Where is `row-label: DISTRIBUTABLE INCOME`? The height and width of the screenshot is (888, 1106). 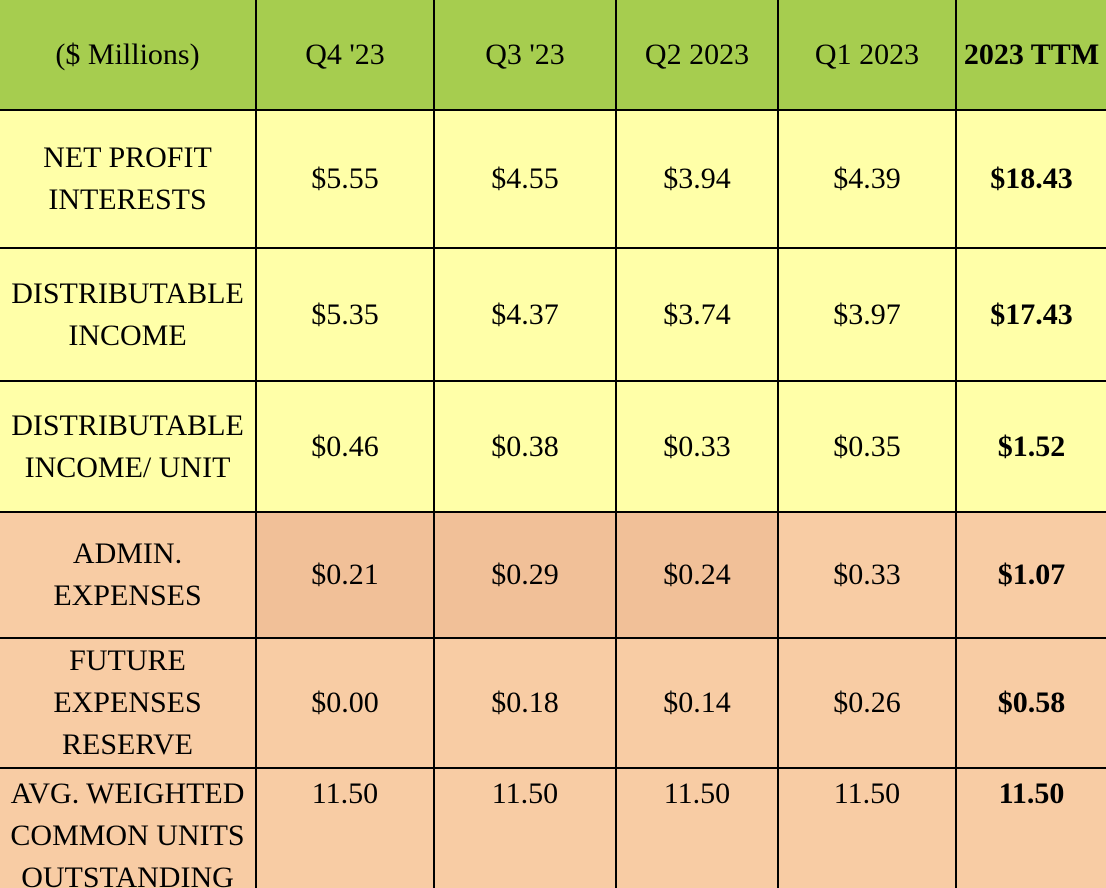 row-label: DISTRIBUTABLE INCOME is located at coordinates (127, 314).